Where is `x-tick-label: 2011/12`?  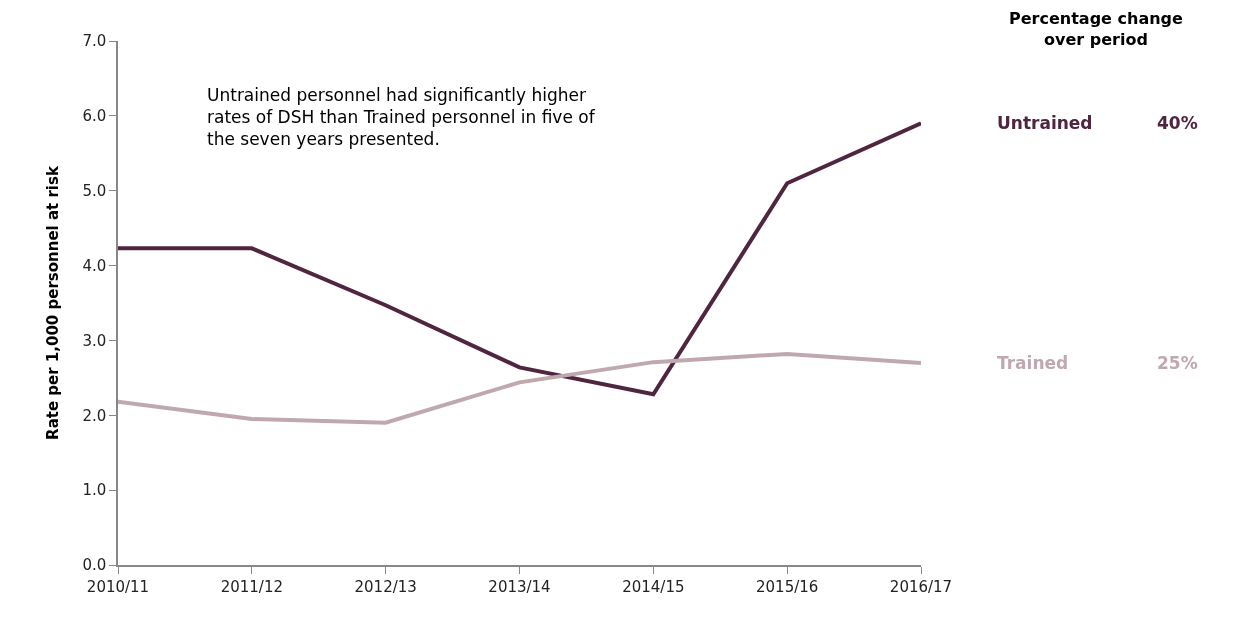 x-tick-label: 2011/12 is located at coordinates (251, 586).